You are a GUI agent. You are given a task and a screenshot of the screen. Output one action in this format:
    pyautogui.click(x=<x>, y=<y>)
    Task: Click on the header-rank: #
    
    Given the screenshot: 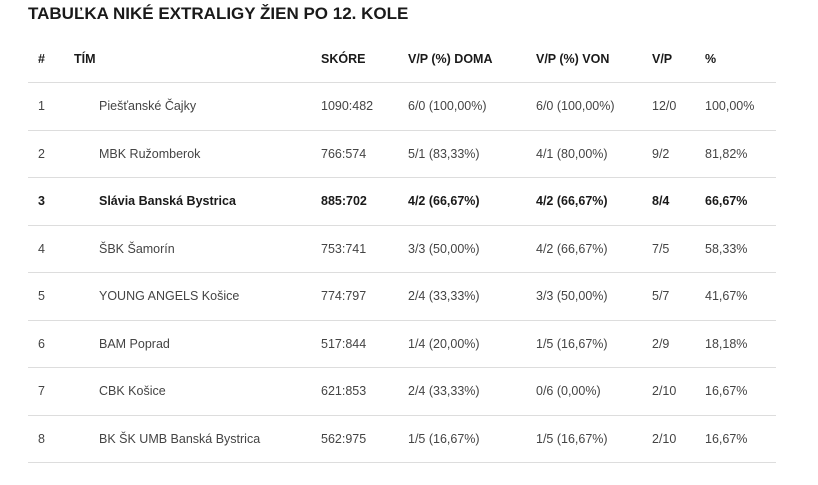 What is the action you would take?
    pyautogui.click(x=41, y=58)
    